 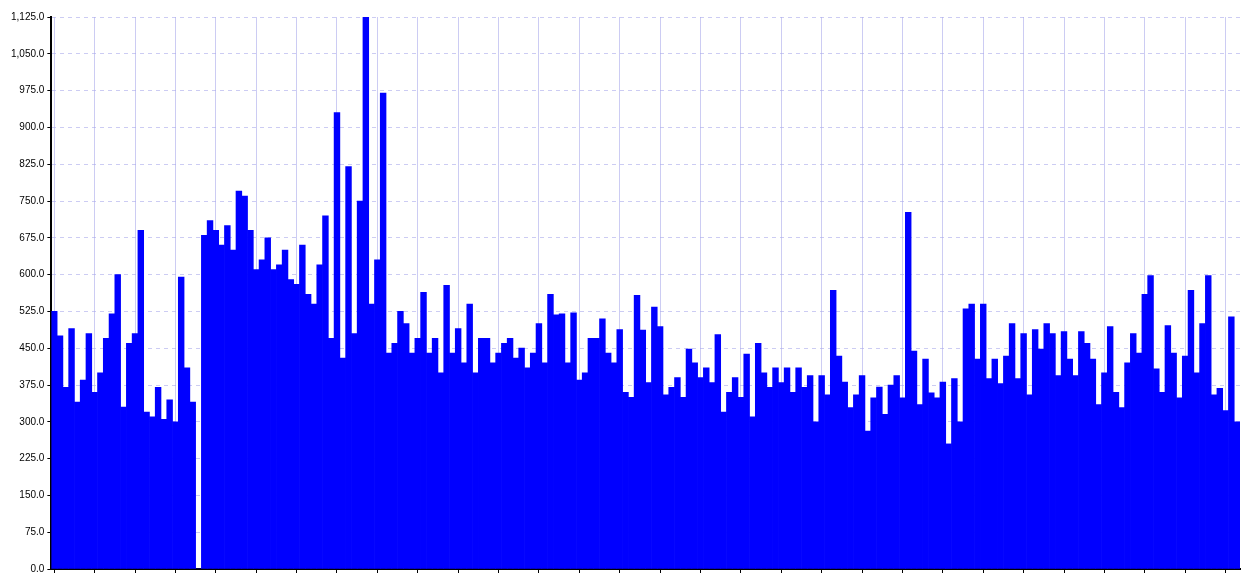 What do you see at coordinates (32, 495) in the screenshot?
I see `y-tick-label: 150.0` at bounding box center [32, 495].